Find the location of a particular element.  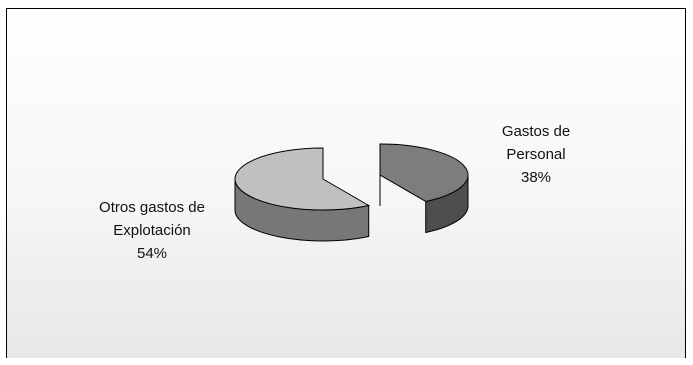

label-personal-percent: 38% is located at coordinates (536, 177).